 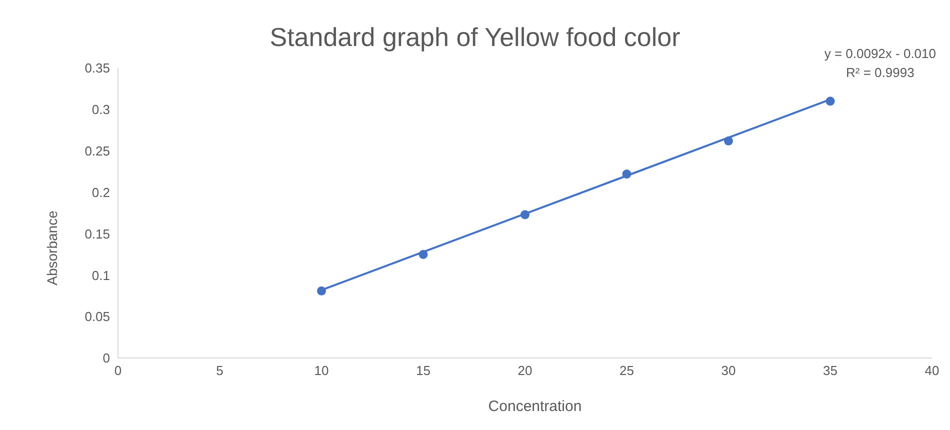 I want to click on text: y = 0.0092x - 0.010, so click(x=880, y=54).